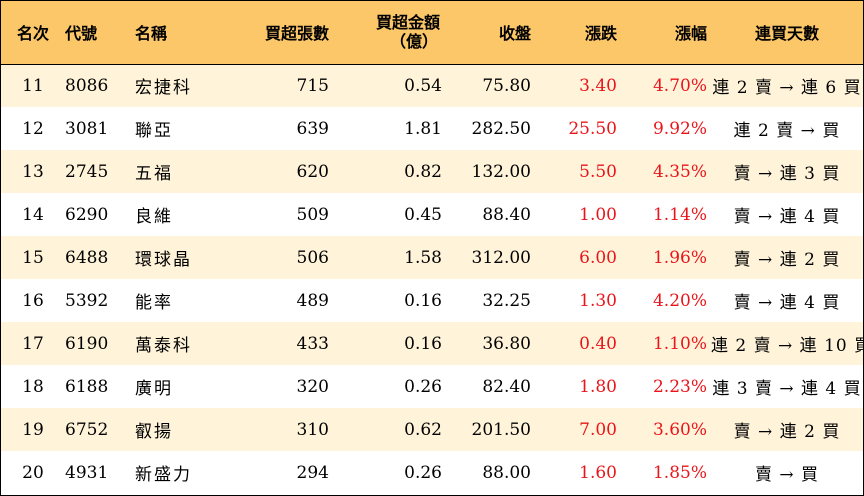 The width and height of the screenshot is (864, 496). Describe the element at coordinates (423, 214) in the screenshot. I see `amount-cell: 0.45` at that location.